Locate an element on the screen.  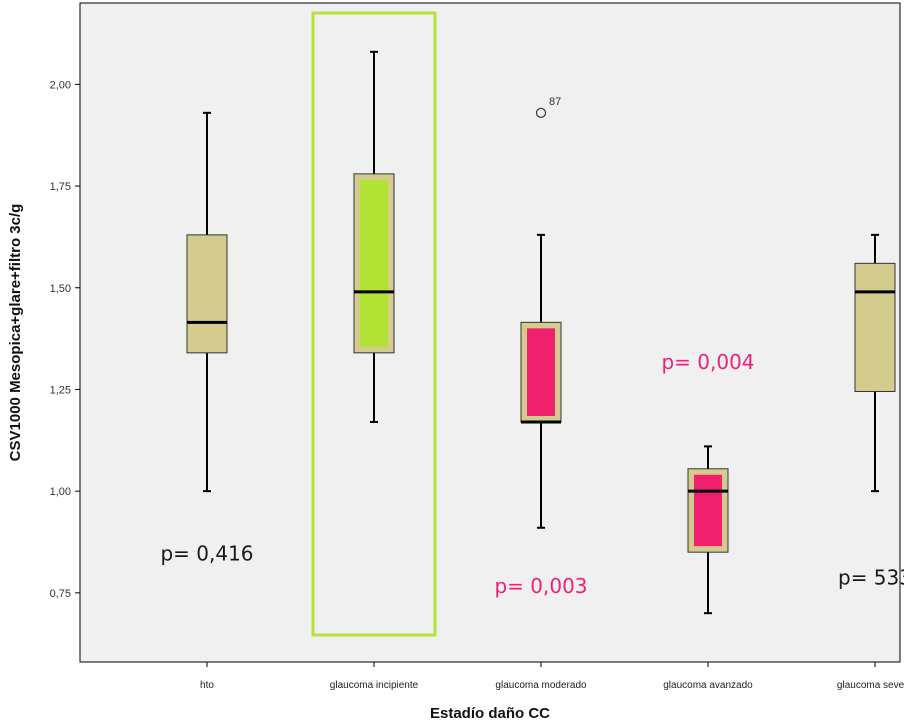
p-value-annotation: p= 0,004 is located at coordinates (707, 362).